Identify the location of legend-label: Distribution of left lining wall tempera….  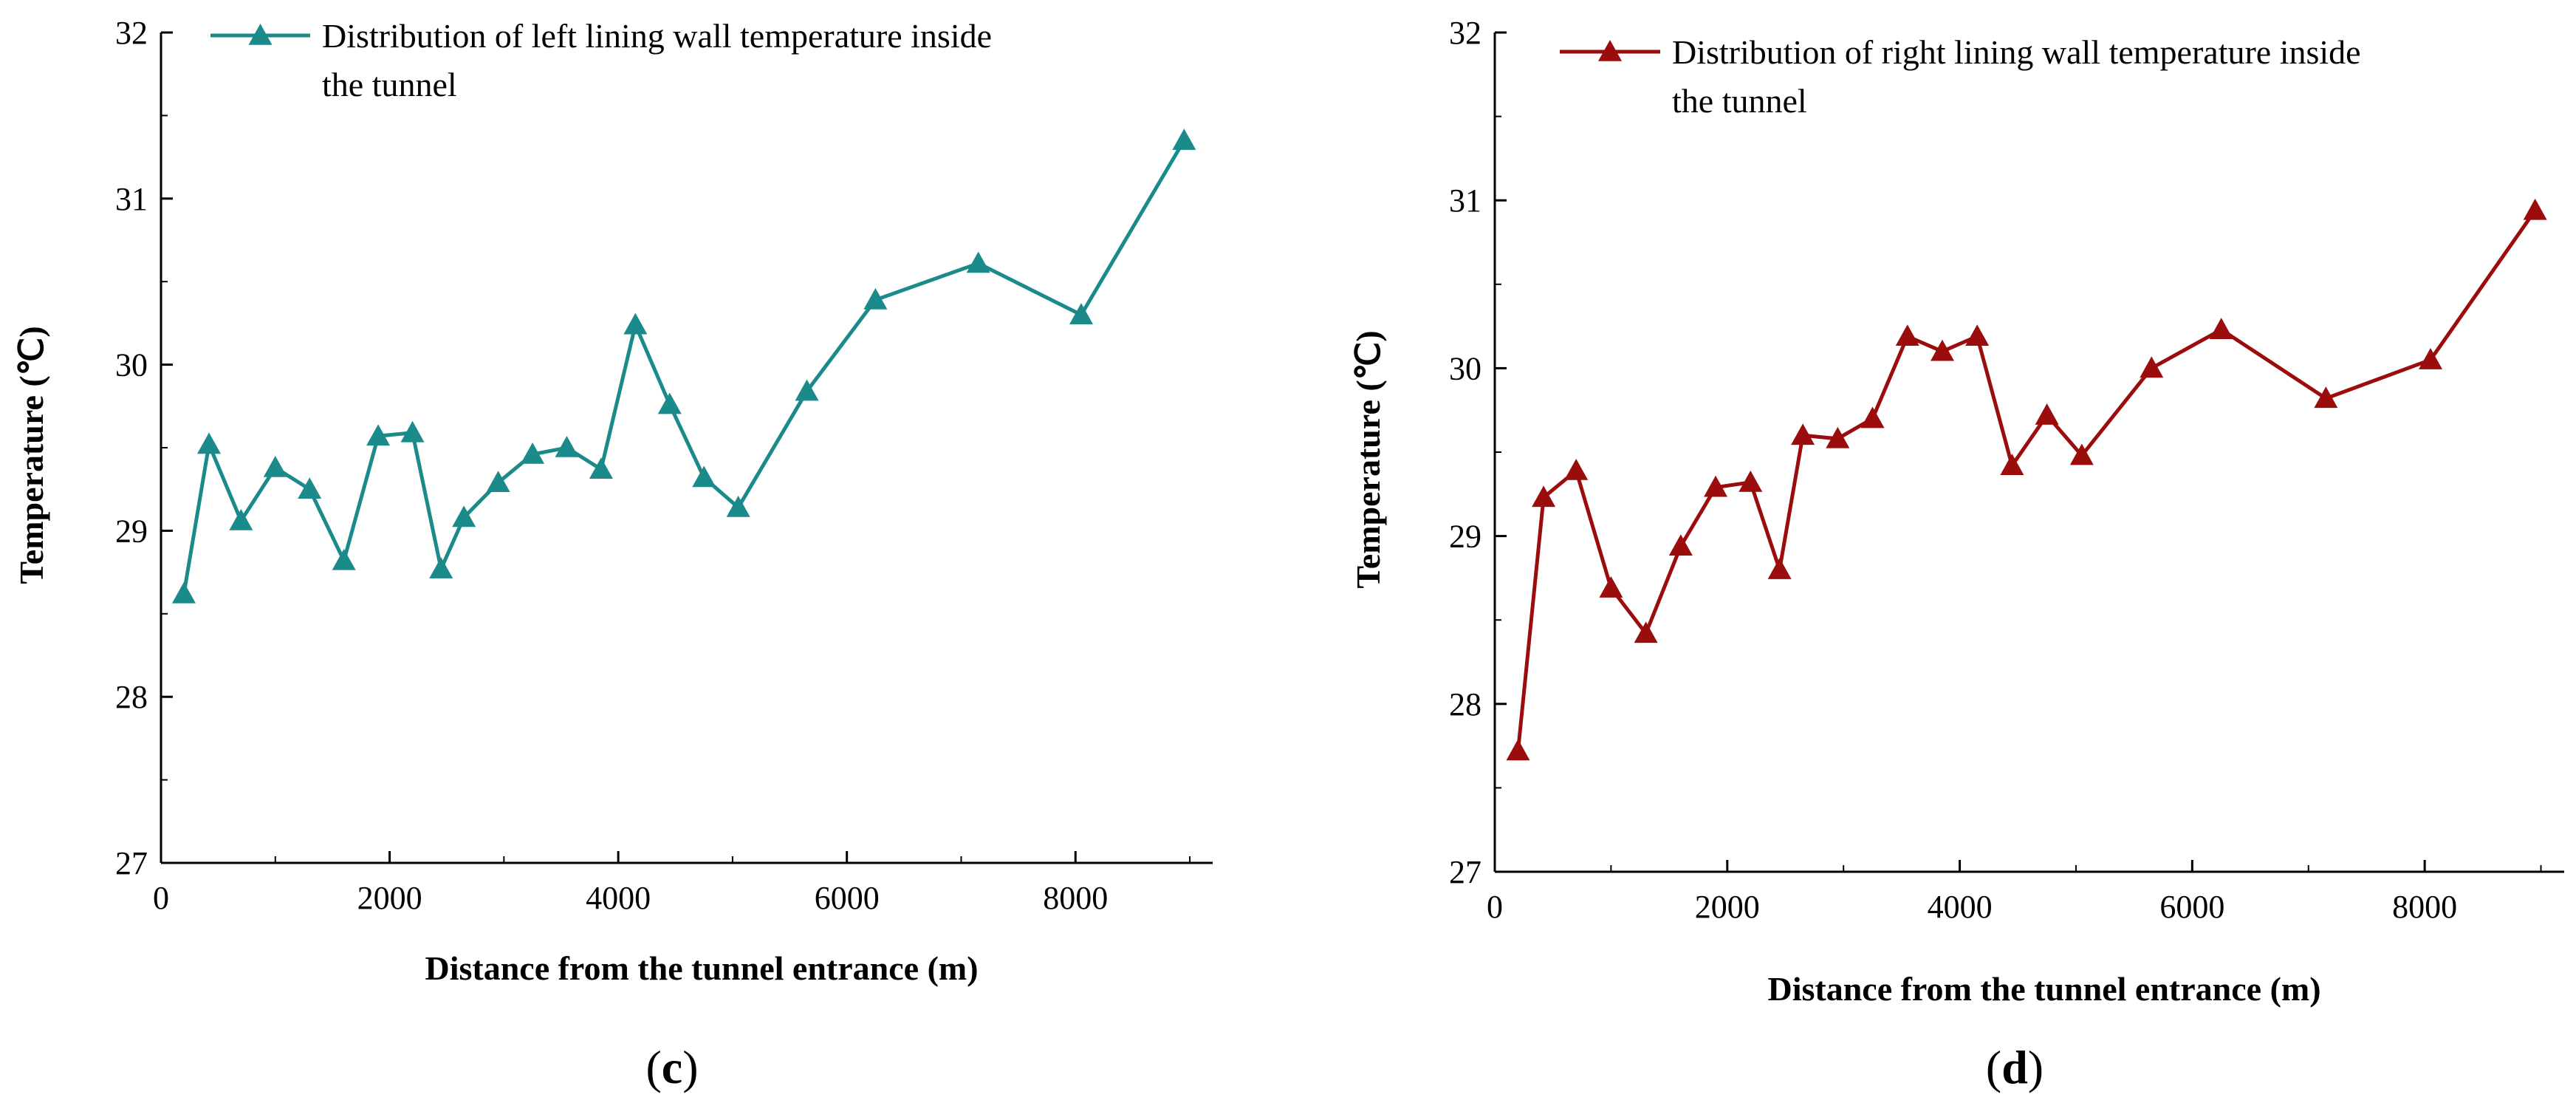
(657, 36).